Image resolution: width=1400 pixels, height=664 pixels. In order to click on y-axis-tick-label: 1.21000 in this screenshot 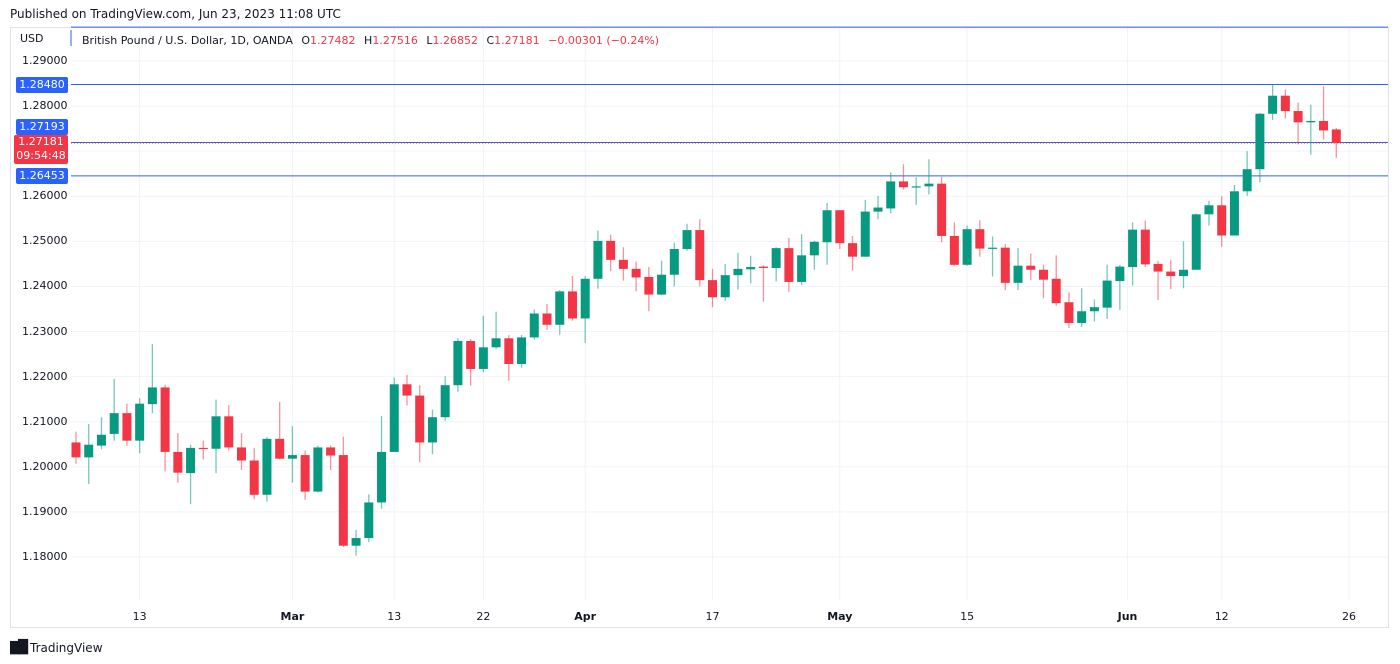, I will do `click(45, 421)`.